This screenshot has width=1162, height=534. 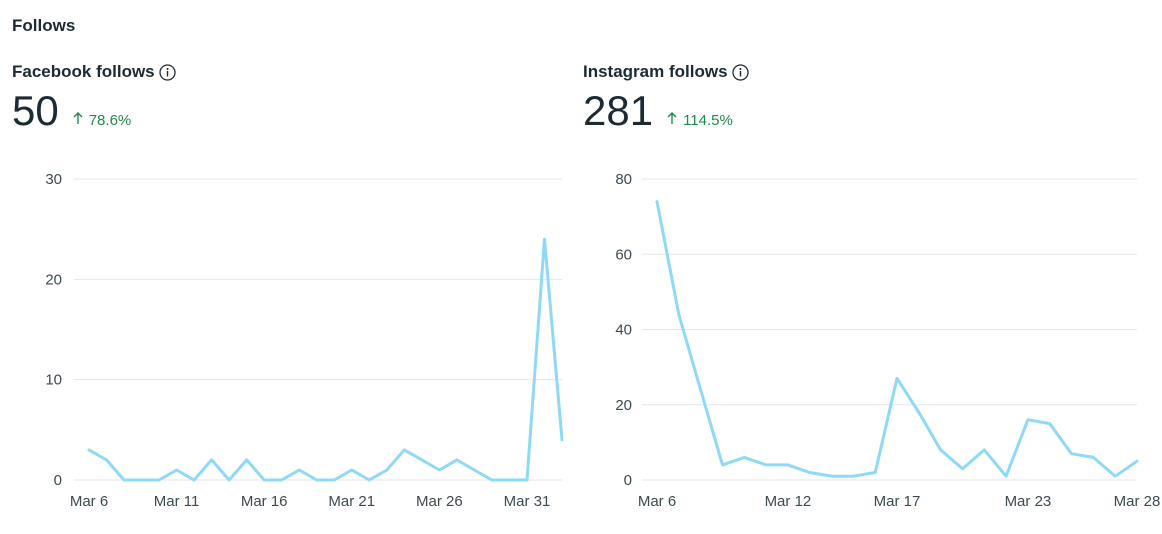 I want to click on instagram-follows-header: Instagram follows, so click(x=666, y=72).